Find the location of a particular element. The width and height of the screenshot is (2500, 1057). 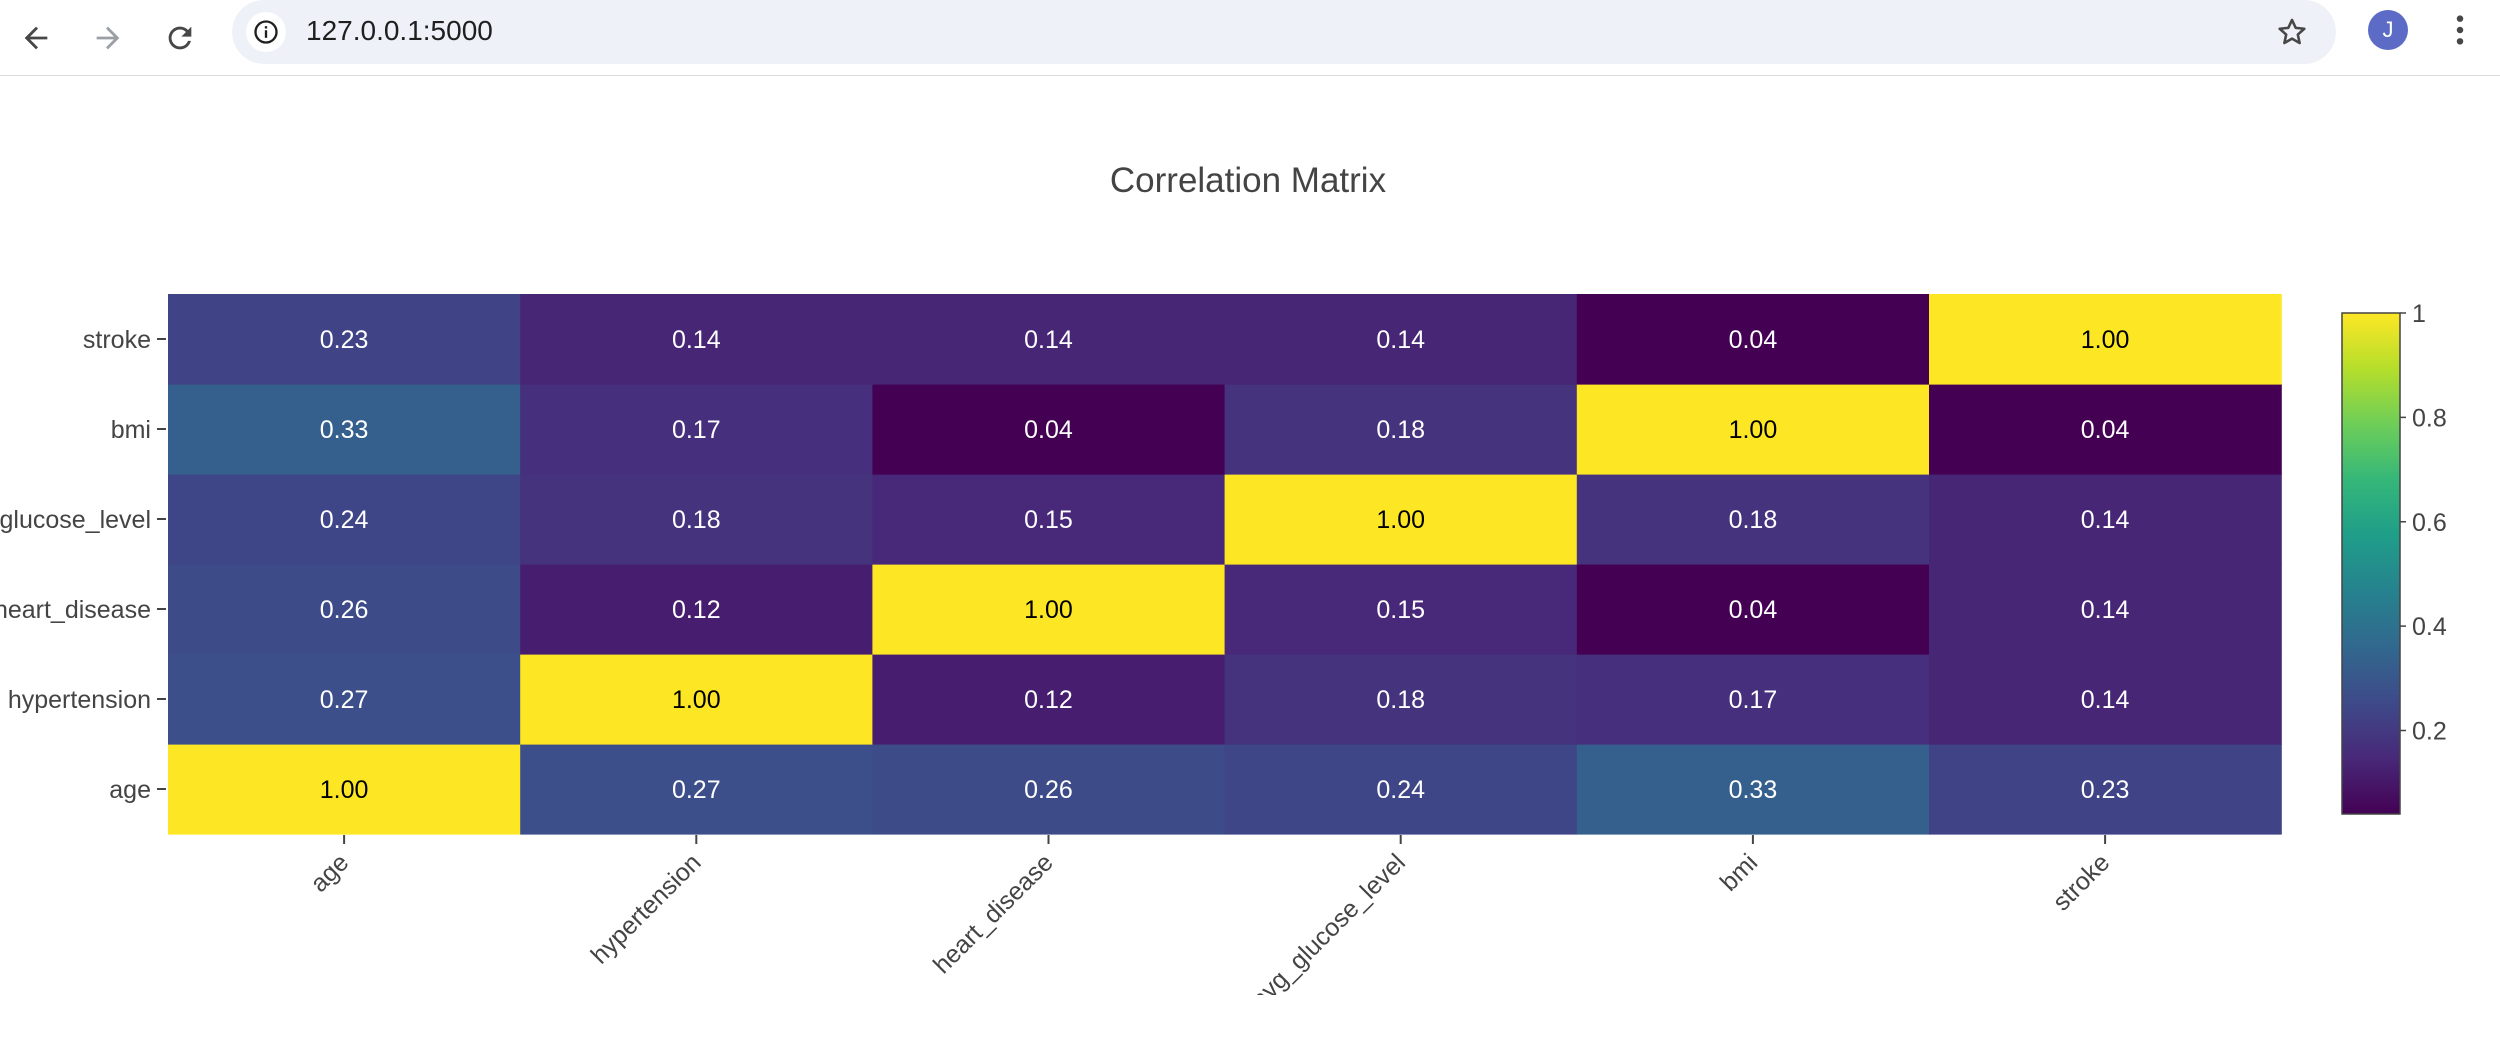

reload-button is located at coordinates (180, 38).